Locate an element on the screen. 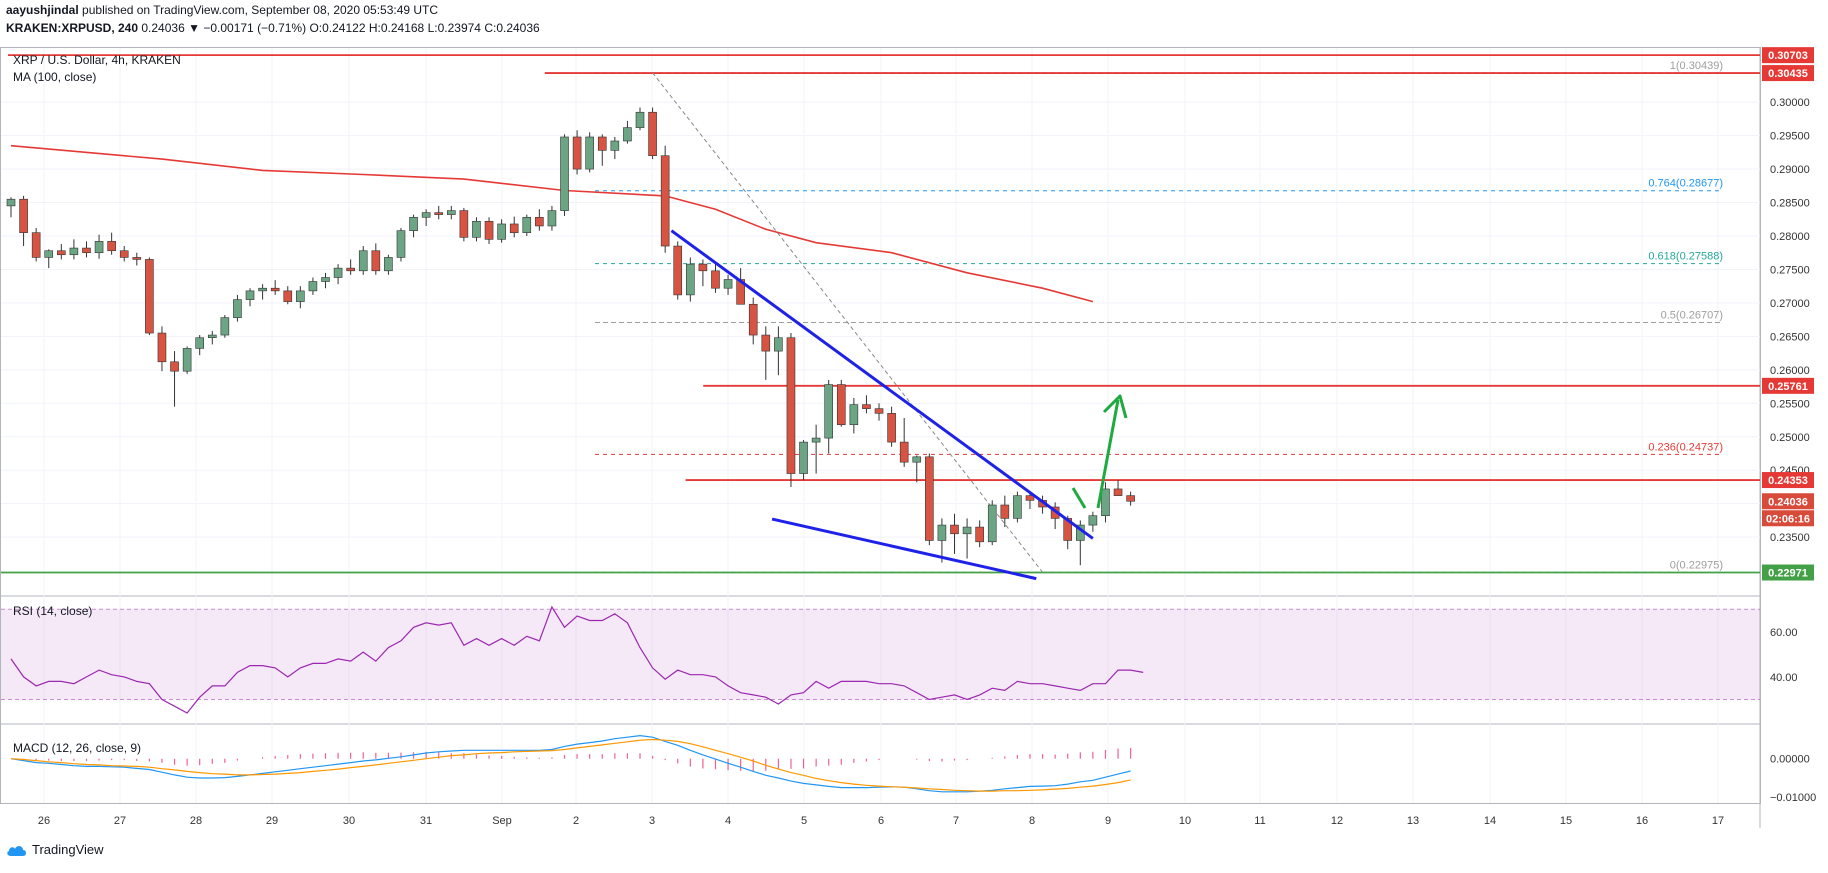 The width and height of the screenshot is (1828, 873). current-price-text: 0.24036 is located at coordinates (1788, 502).